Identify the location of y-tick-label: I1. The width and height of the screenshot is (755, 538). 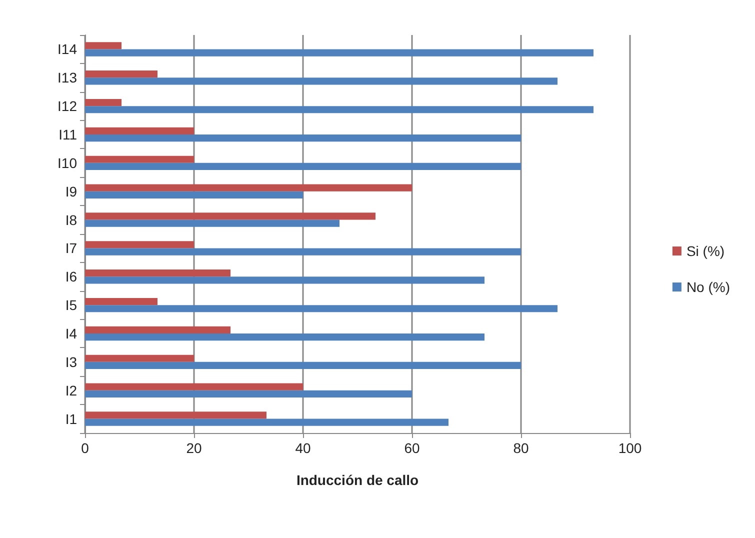
(71, 418).